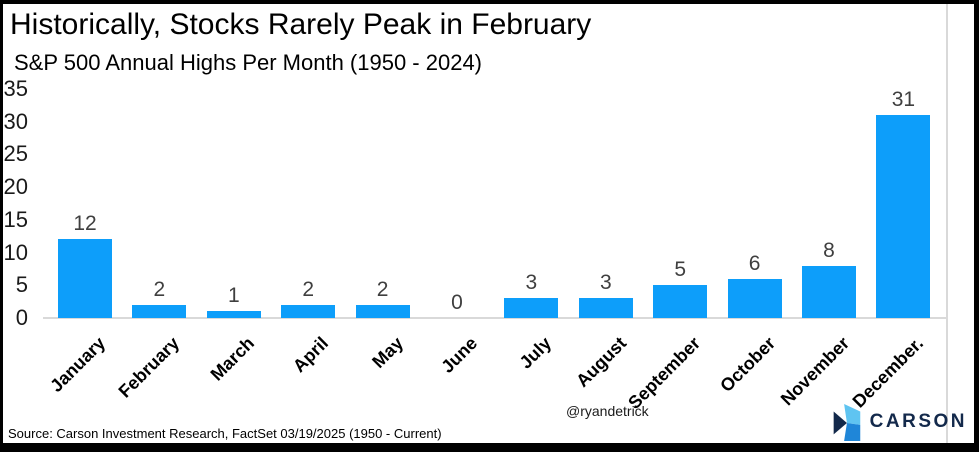  What do you see at coordinates (851, 414) in the screenshot?
I see `carson-logo-lightblue-shape` at bounding box center [851, 414].